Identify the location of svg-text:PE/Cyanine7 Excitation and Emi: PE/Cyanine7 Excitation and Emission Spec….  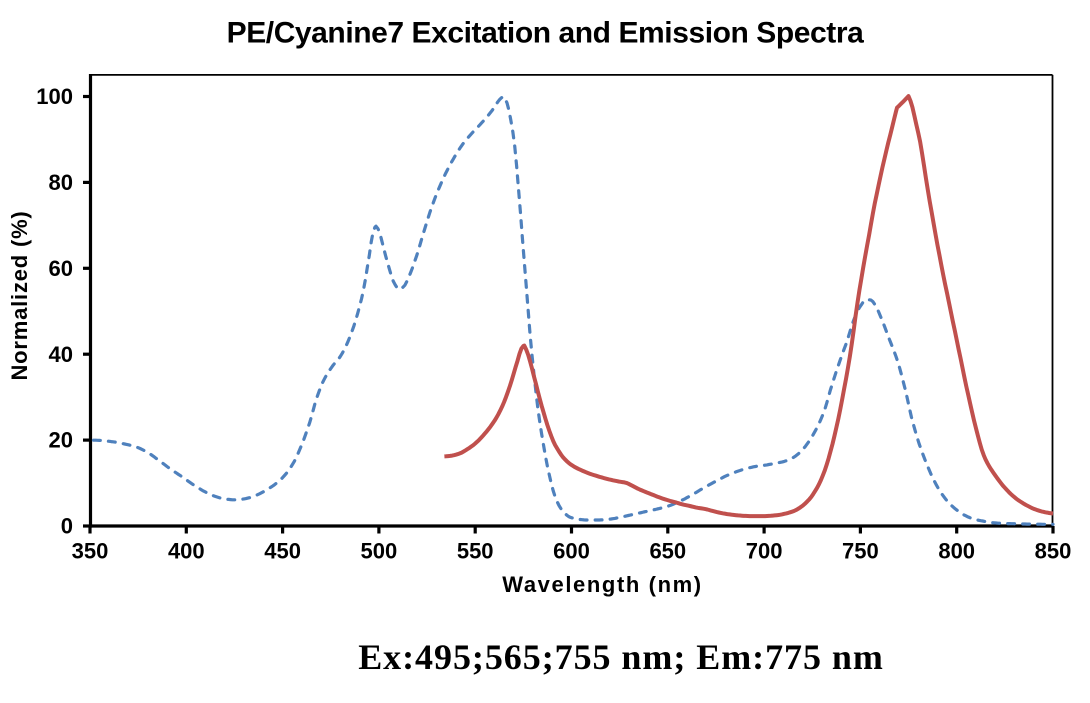
(545, 33).